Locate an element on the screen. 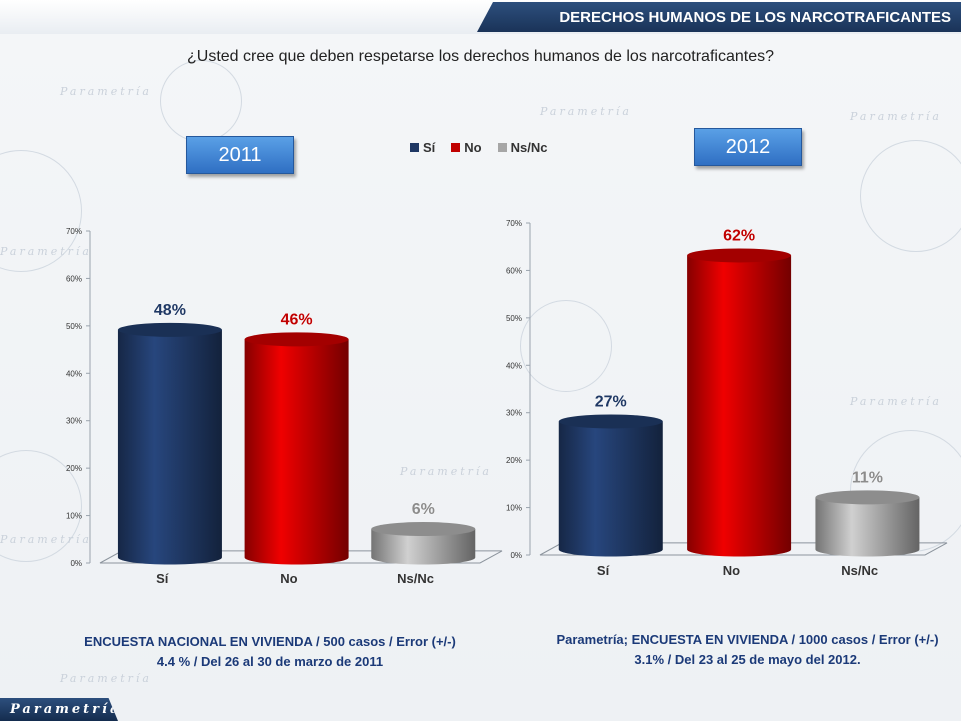  header-bar: DERECHOS HUMANOS DE LOS NARCOTRAFICANTES is located at coordinates (480, 17).